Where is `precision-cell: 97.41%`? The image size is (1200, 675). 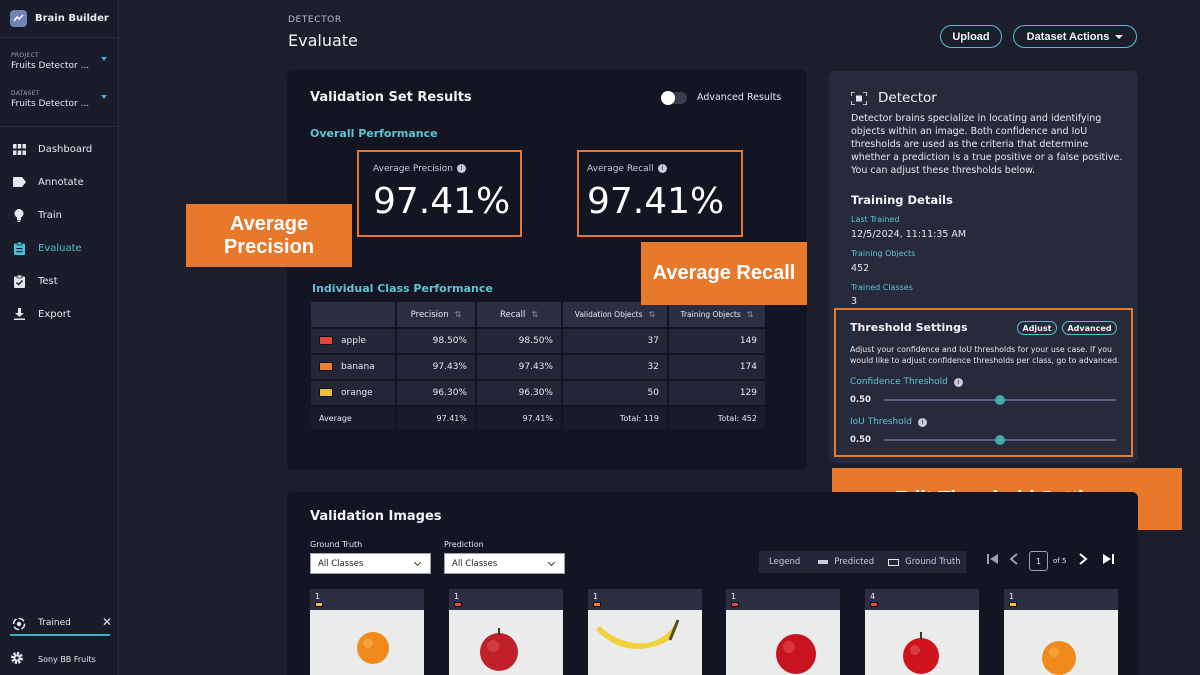
precision-cell: 97.41% is located at coordinates (436, 418).